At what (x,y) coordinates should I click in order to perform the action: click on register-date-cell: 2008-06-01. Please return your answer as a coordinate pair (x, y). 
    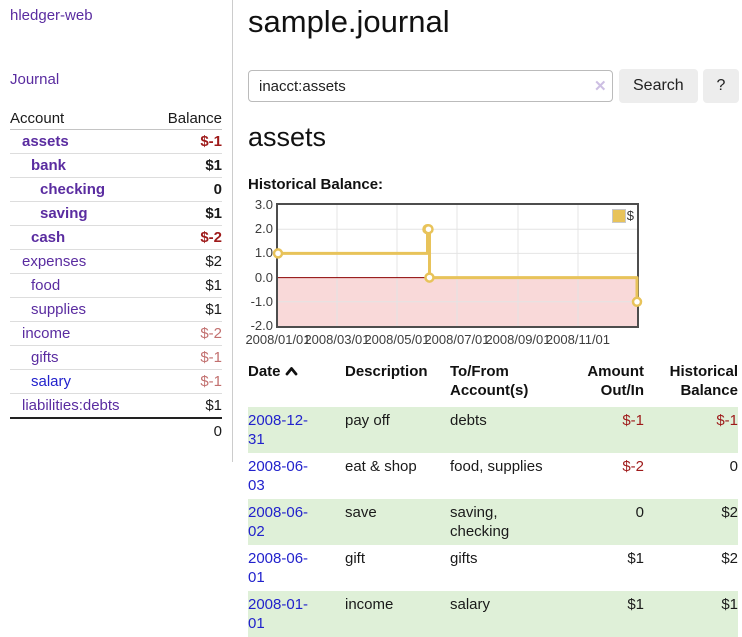
    Looking at the image, I should click on (296, 568).